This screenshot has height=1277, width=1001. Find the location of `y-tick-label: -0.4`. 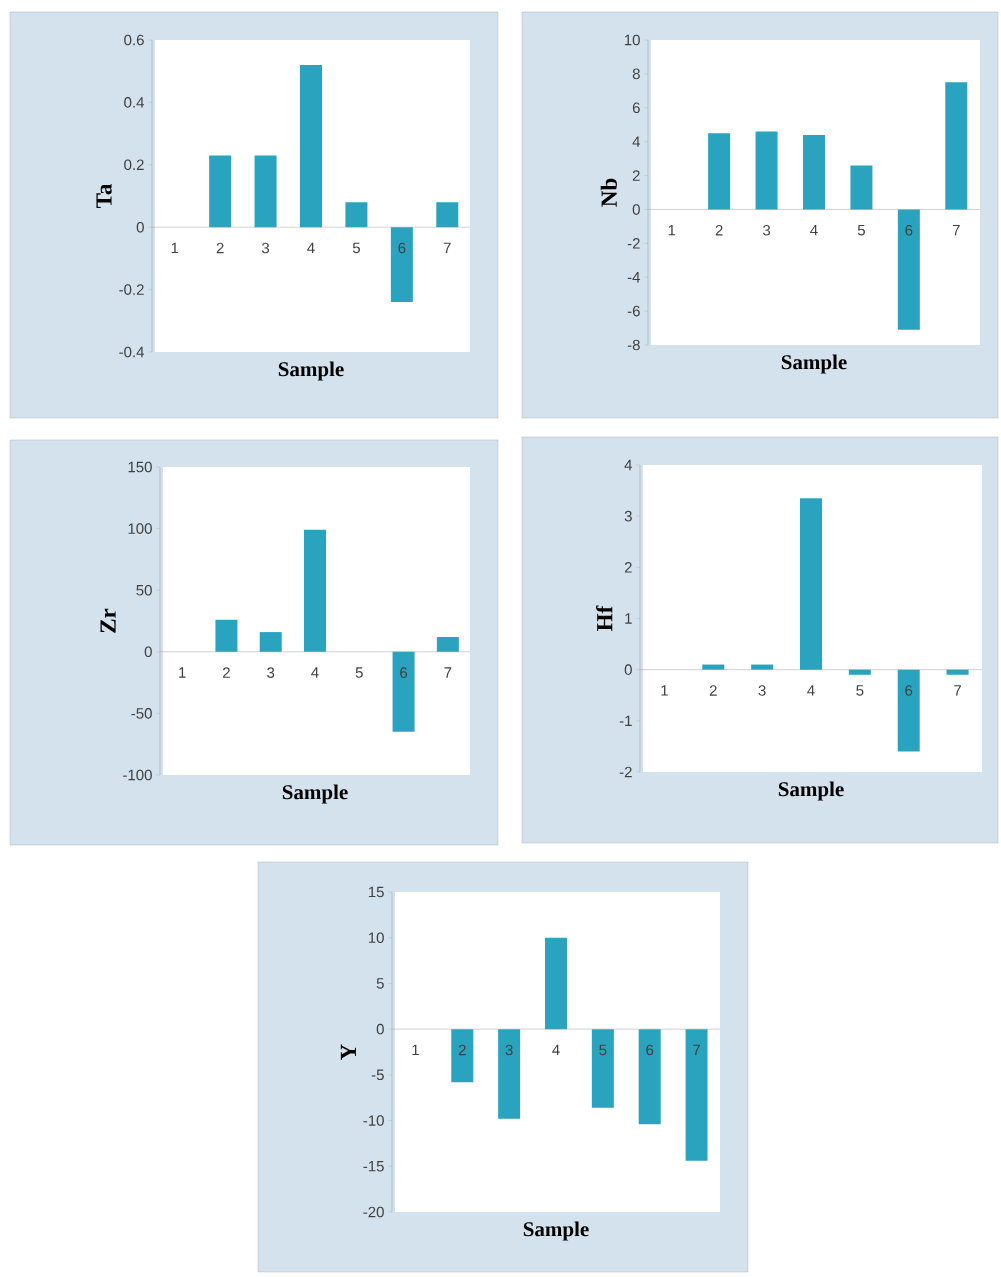

y-tick-label: -0.4 is located at coordinates (132, 352).